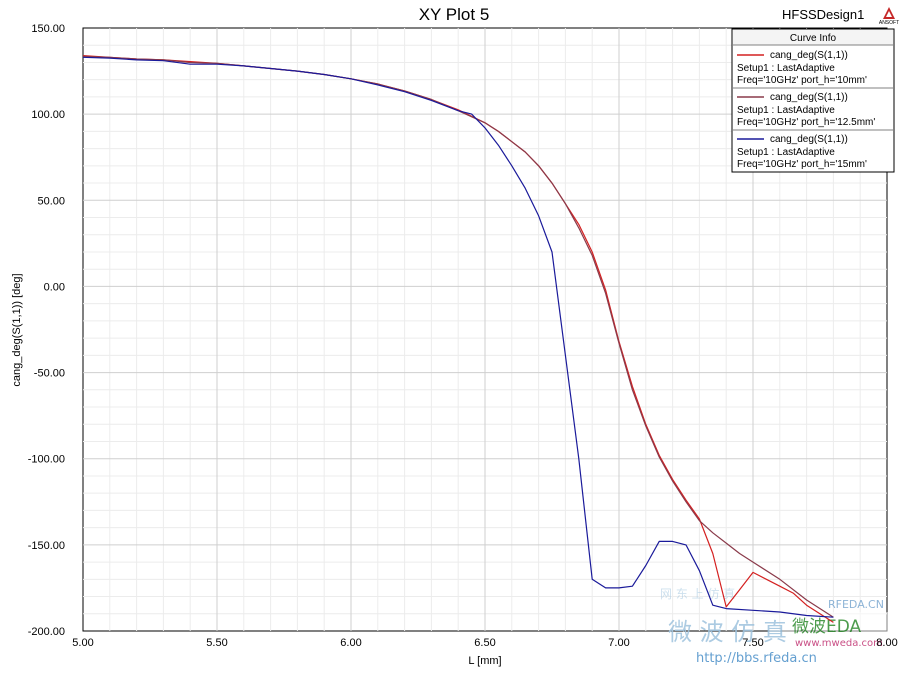 The width and height of the screenshot is (910, 673). I want to click on legend-entry-params: Freq='10GHz' port_h='10mm', so click(802, 80).